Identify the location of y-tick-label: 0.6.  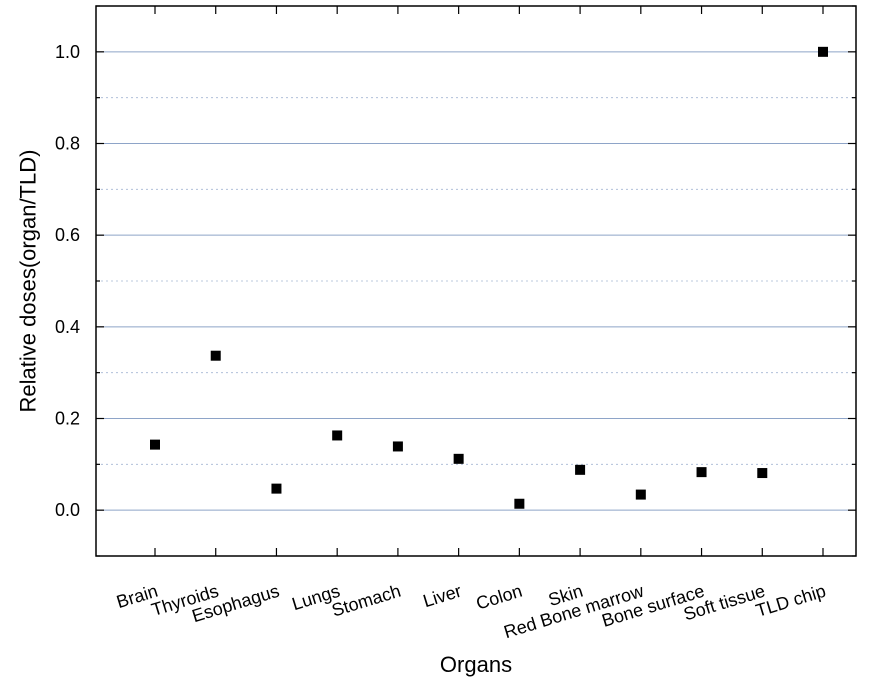
(67, 235).